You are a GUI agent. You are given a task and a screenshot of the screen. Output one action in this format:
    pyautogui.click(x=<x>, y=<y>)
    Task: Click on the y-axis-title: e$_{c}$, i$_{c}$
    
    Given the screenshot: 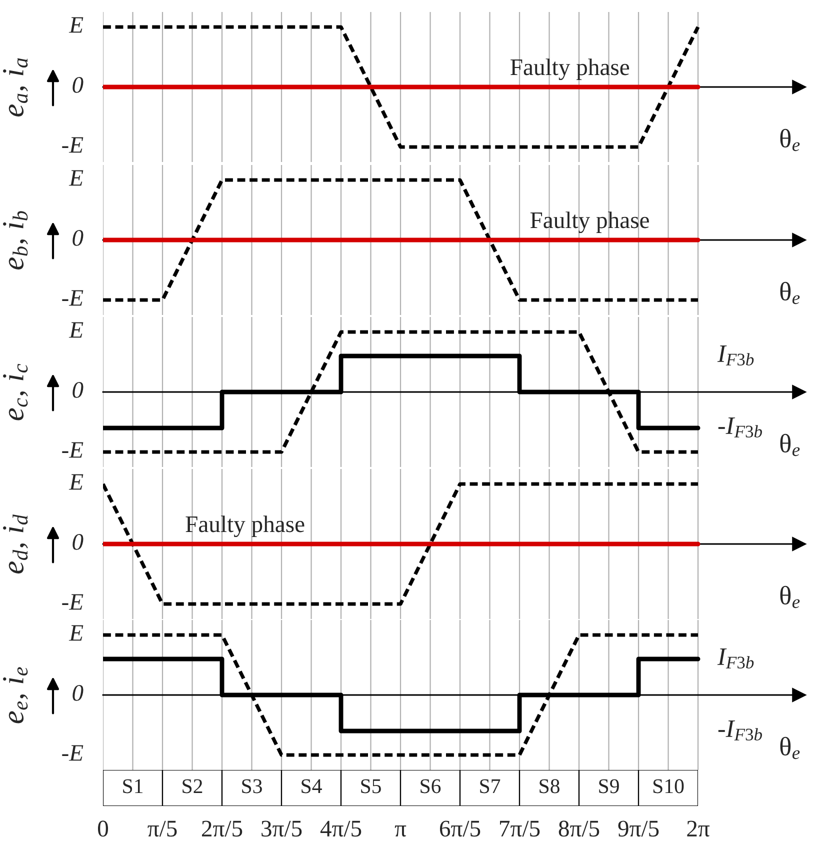 What is the action you would take?
    pyautogui.click(x=15, y=392)
    